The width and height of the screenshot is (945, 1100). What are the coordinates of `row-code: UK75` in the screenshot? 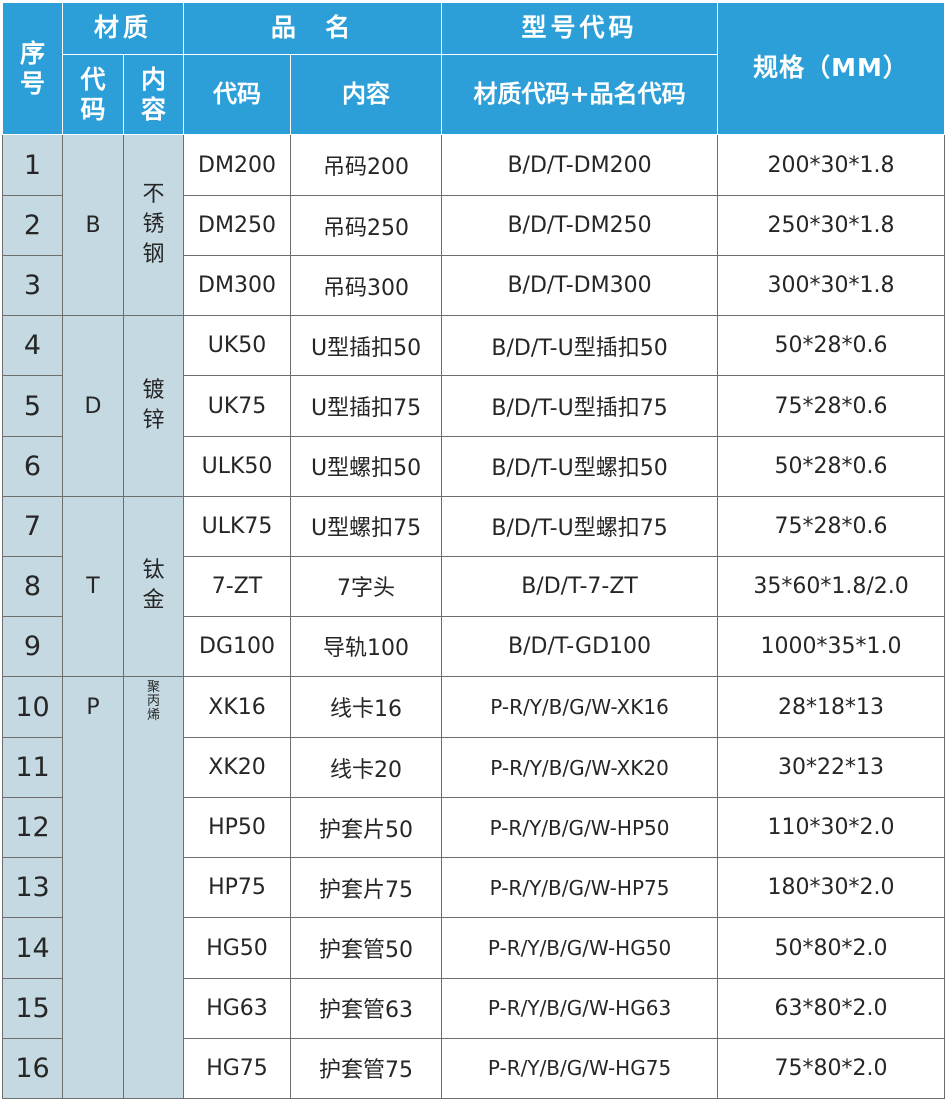 It's located at (237, 406).